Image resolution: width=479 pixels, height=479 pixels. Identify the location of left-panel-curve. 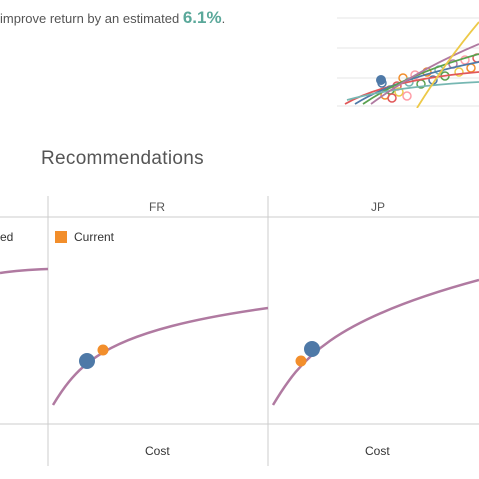
(24, 271).